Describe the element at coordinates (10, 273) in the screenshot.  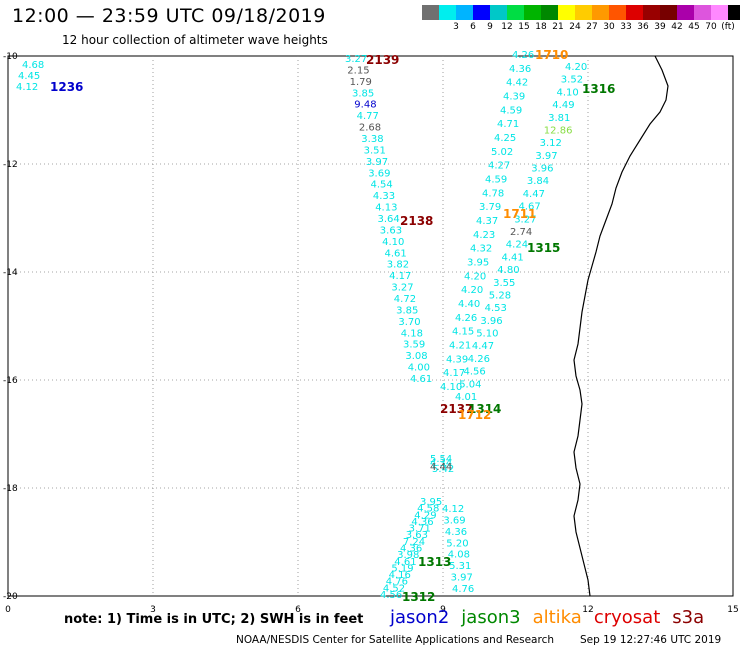
I see `y-tick-label: -14` at that location.